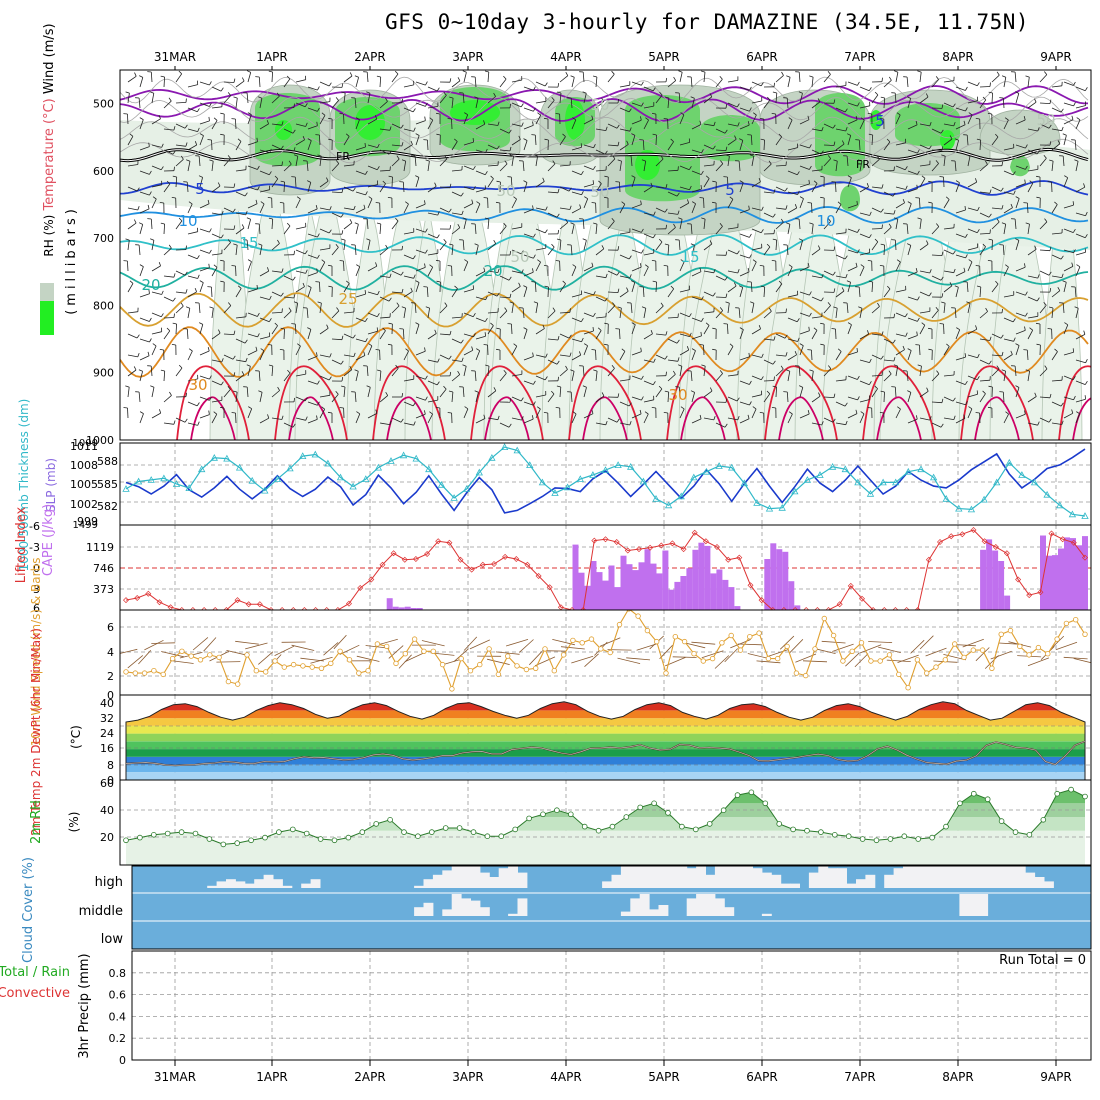 The width and height of the screenshot is (1100, 1100). I want to click on rh-tick-label: 20, so click(107, 837).